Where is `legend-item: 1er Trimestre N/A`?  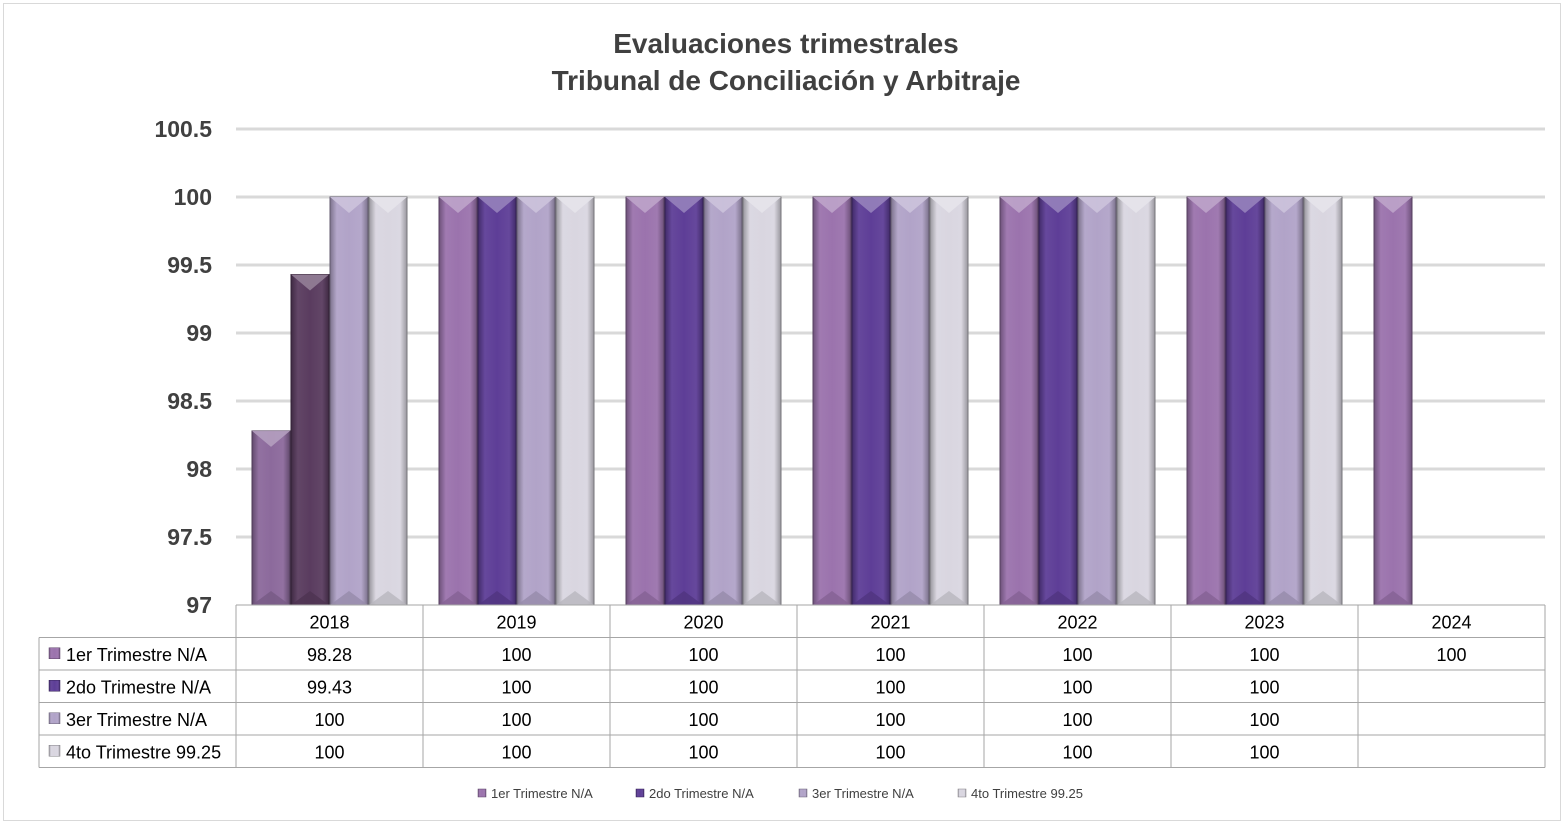 legend-item: 1er Trimestre N/A is located at coordinates (535, 793).